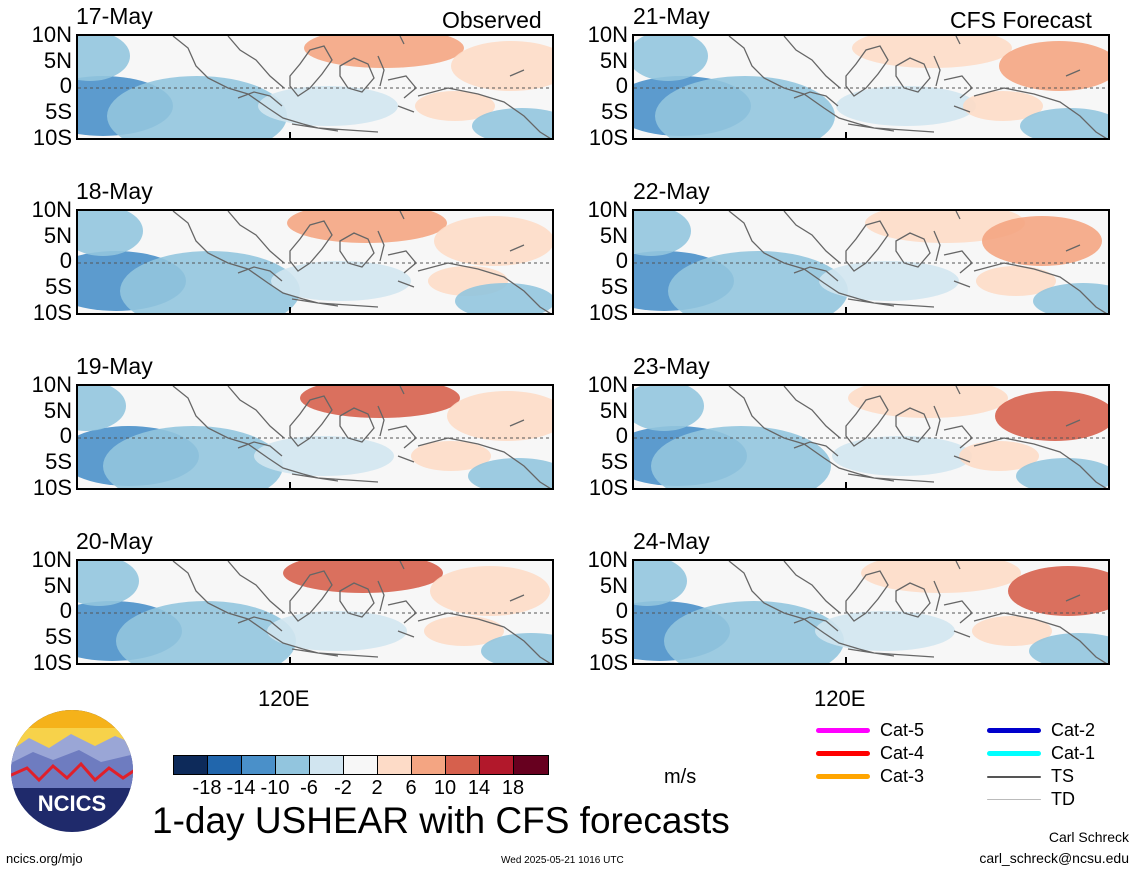  Describe the element at coordinates (902, 730) in the screenshot. I see `legend-label: Cat-5` at that location.